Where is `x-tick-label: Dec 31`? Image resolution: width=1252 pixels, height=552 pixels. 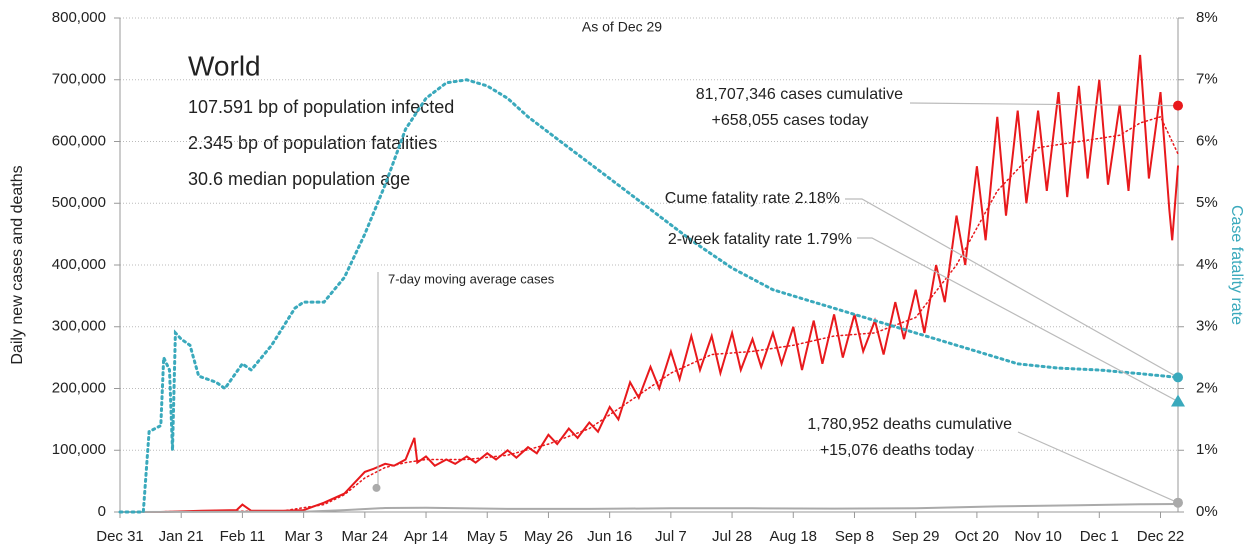
x-tick-label: Dec 31 is located at coordinates (120, 536).